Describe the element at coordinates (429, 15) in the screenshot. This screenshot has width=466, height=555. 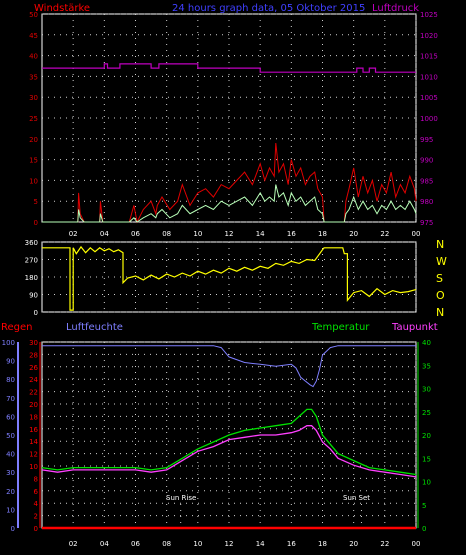
I see `pressure-tick-label: 1025` at that location.